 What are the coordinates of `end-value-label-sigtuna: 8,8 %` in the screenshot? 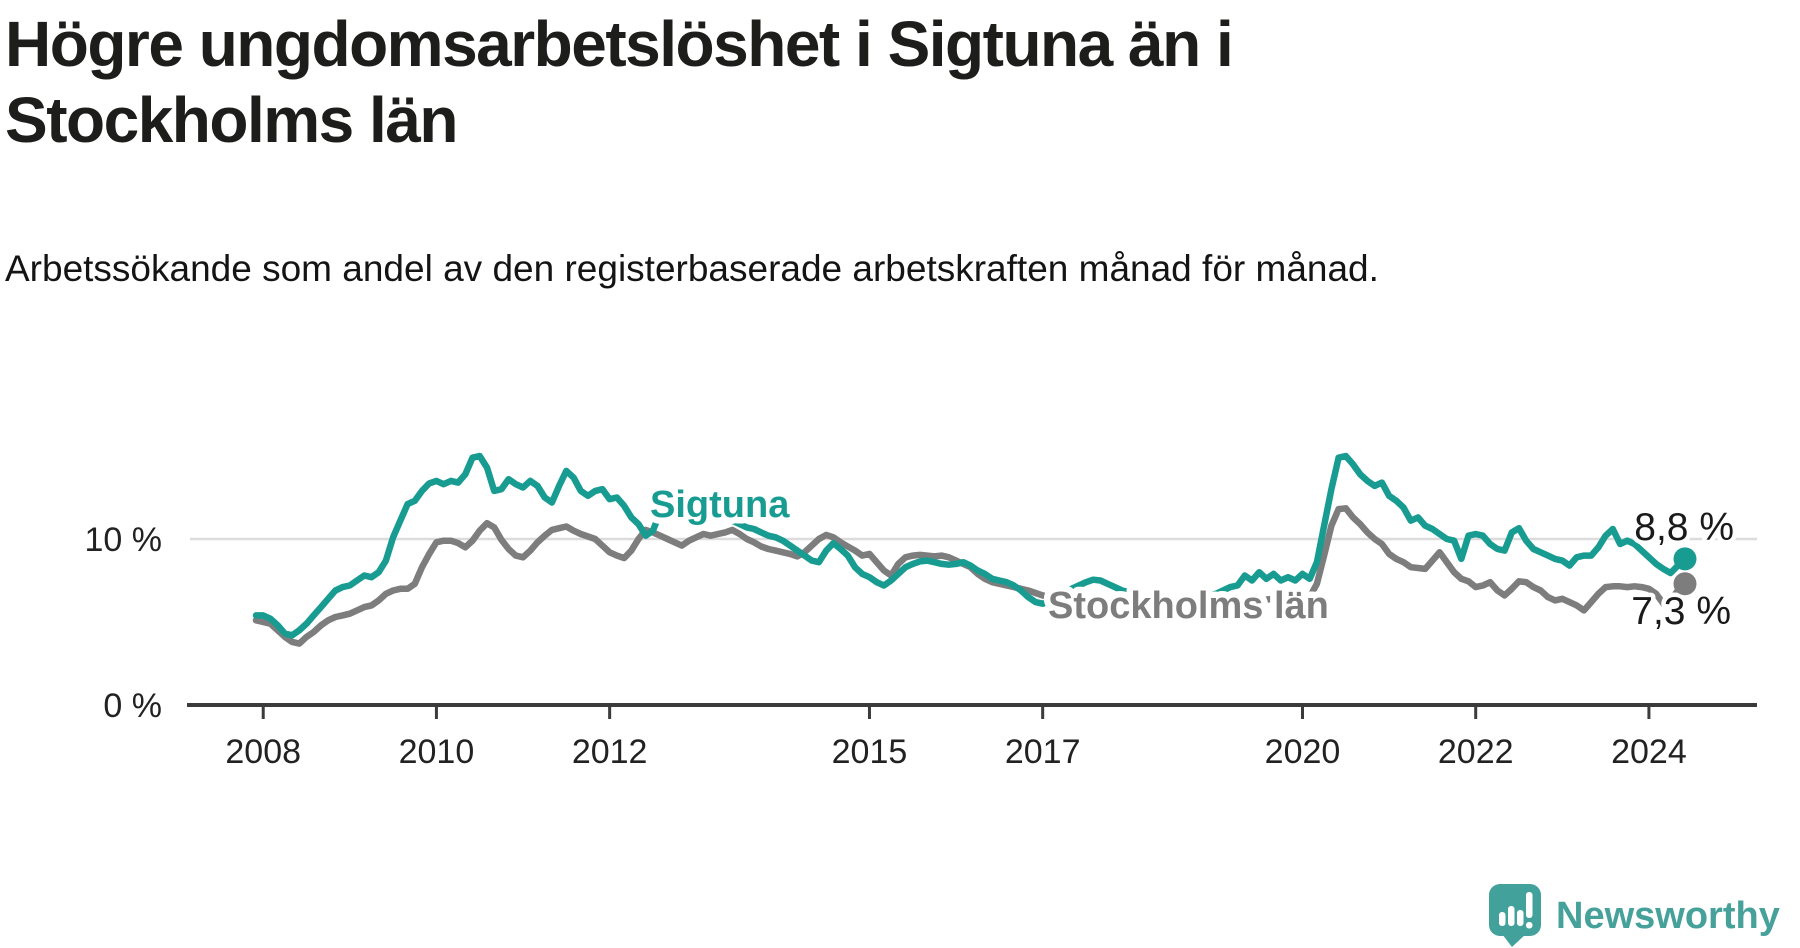 It's located at (1684, 527).